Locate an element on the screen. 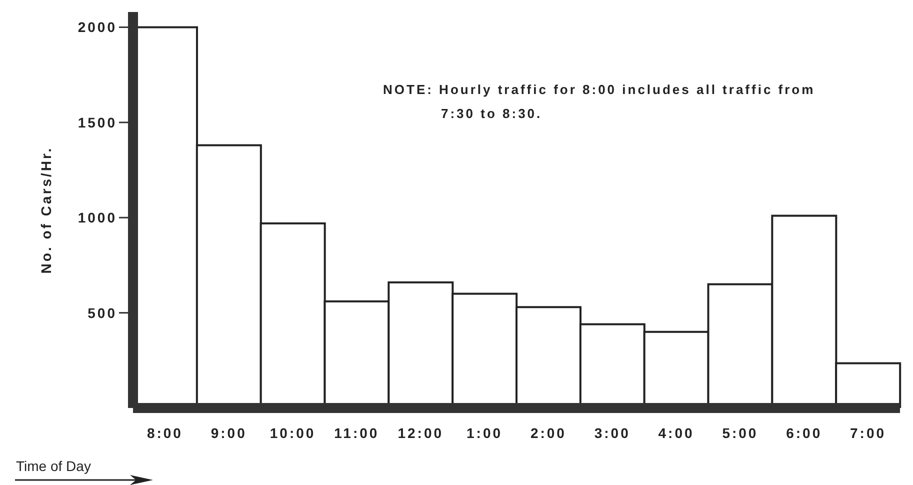  x-tick-label: 4:00 is located at coordinates (676, 432).